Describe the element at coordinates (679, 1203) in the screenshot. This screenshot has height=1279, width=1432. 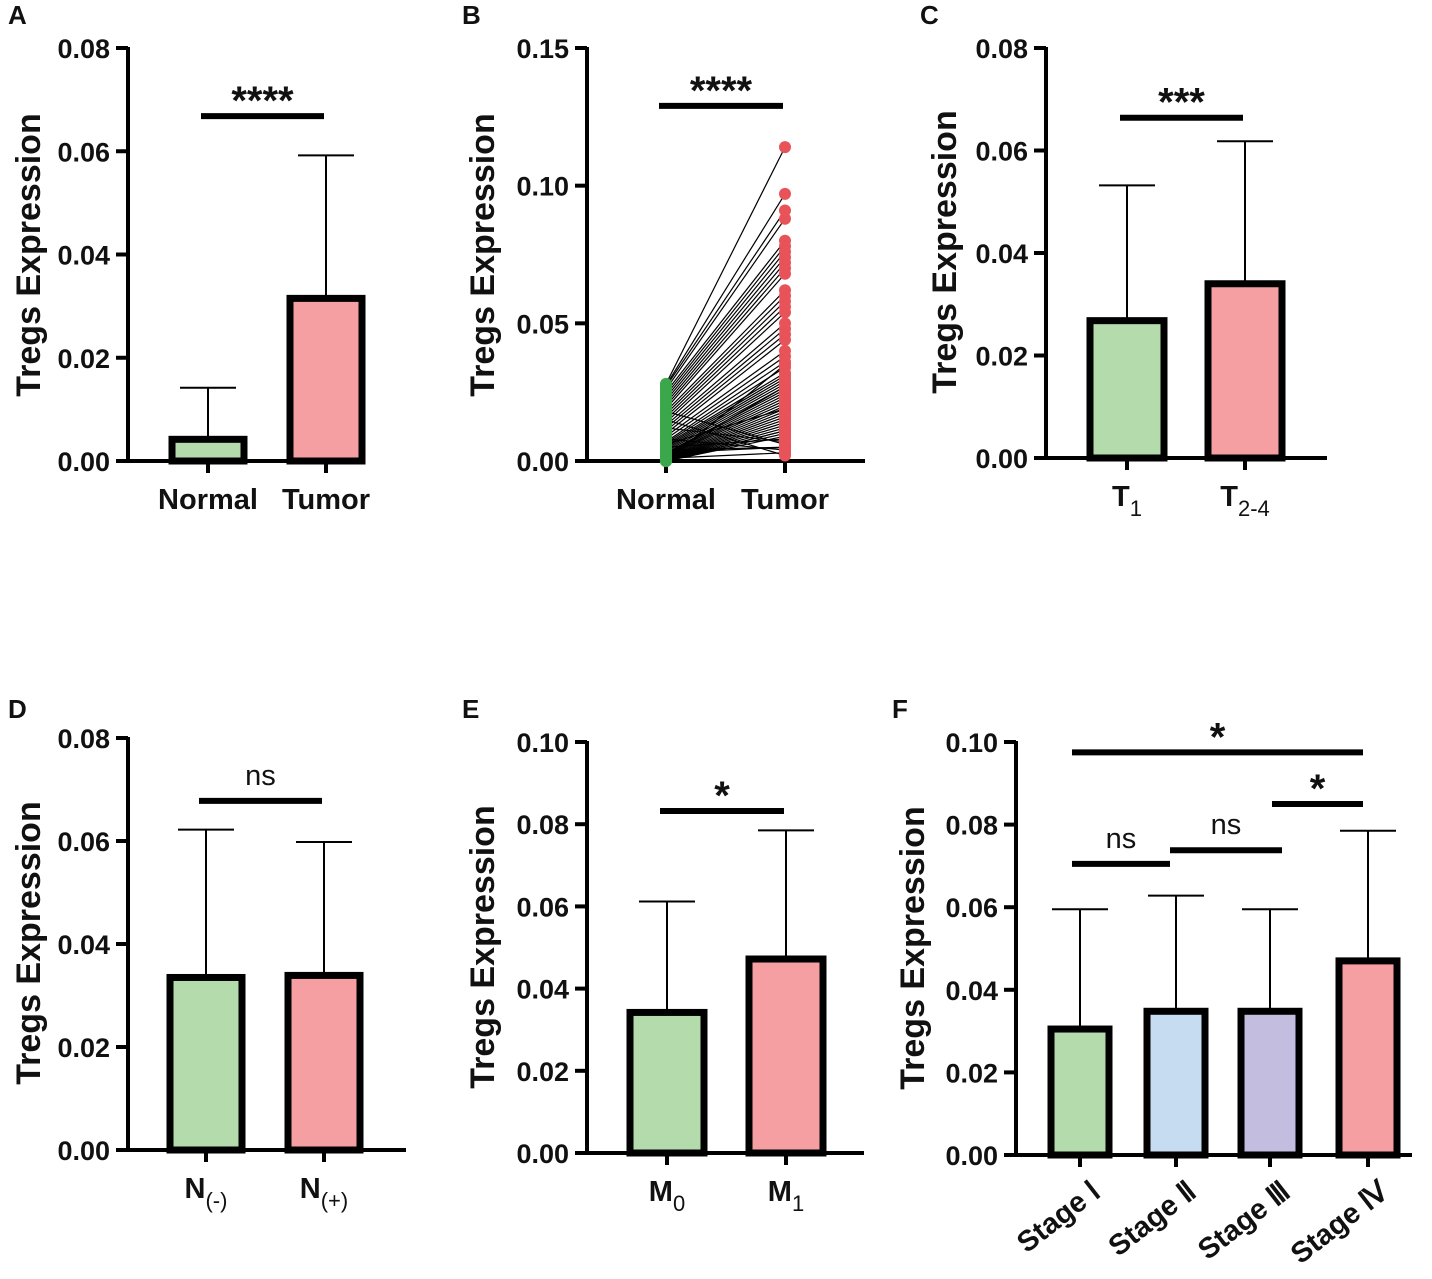
I see `category-subscript: 0` at that location.